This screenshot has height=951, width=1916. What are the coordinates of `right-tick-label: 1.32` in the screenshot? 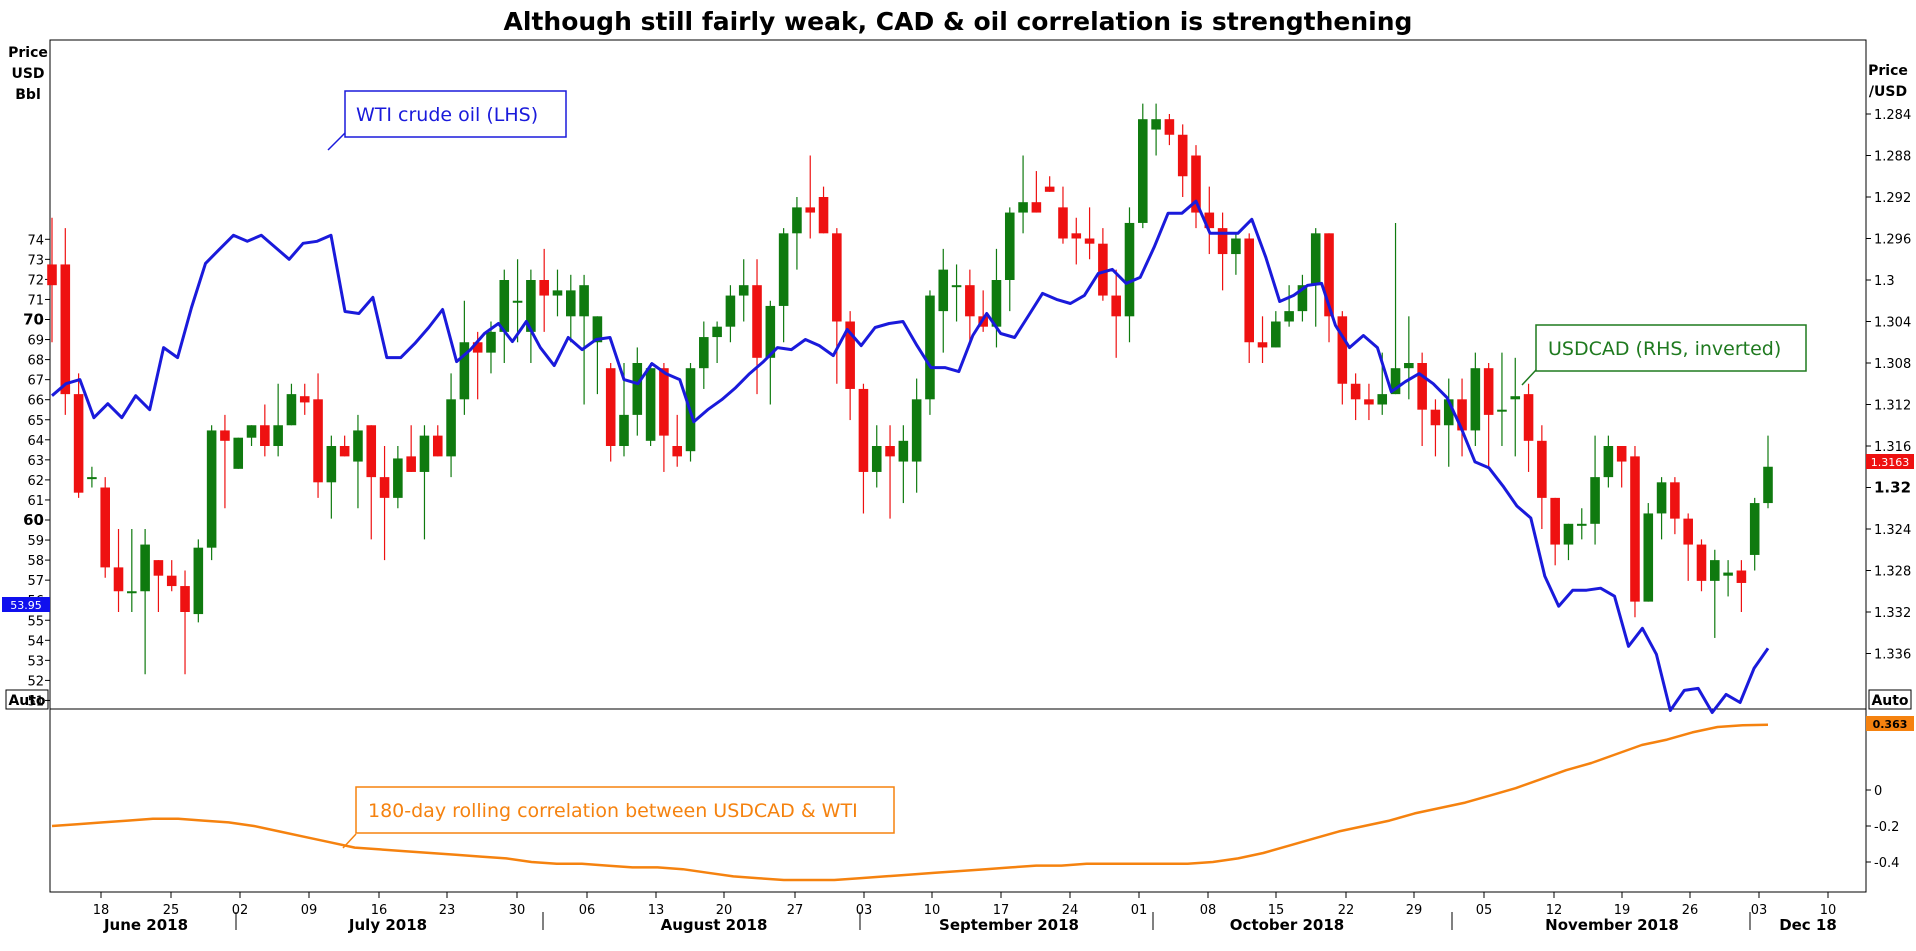 It's located at (1892, 488).